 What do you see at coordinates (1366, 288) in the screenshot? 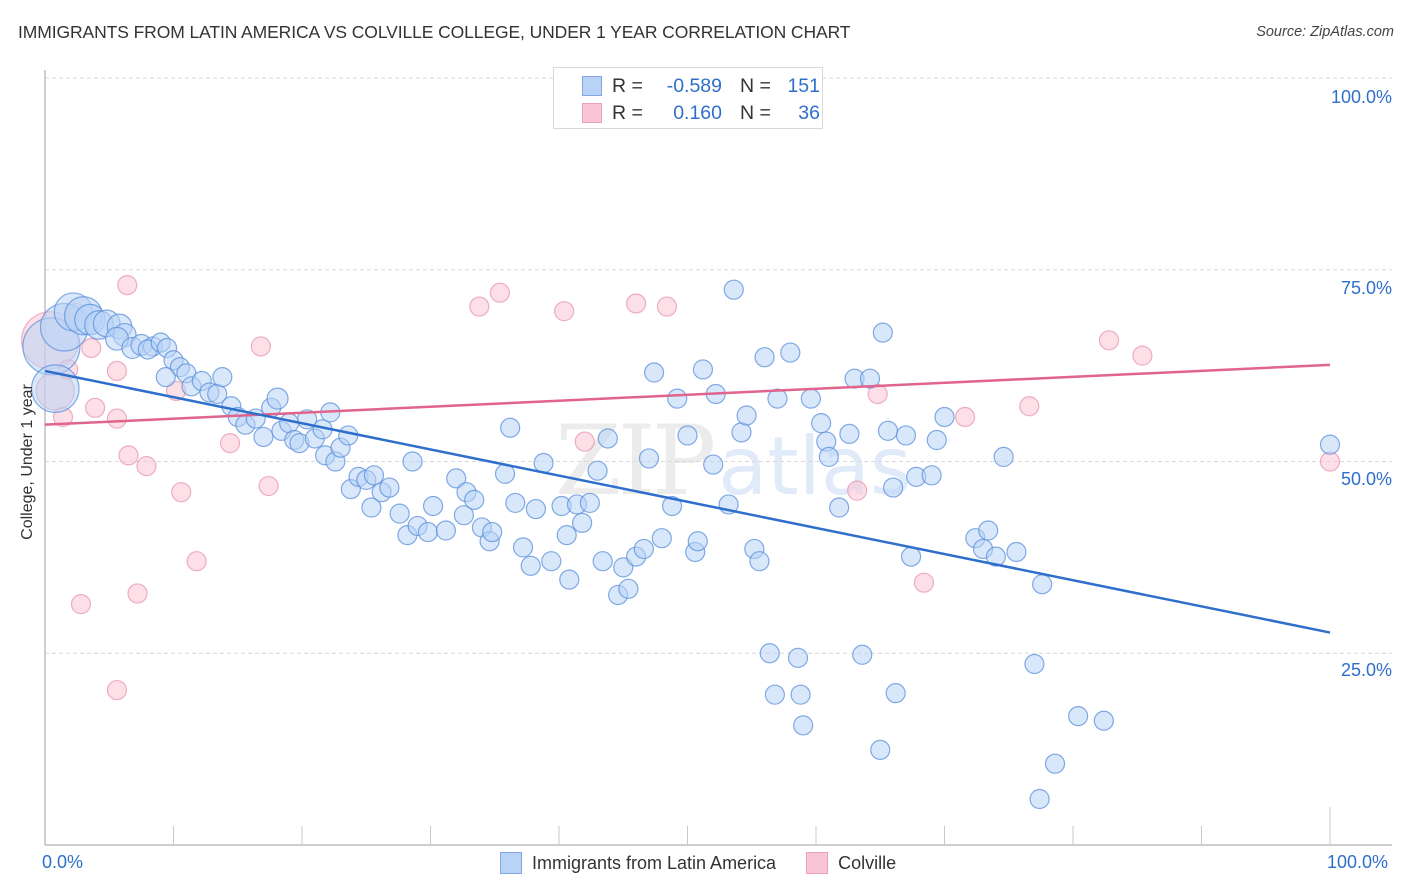
I see `y-tick-label: 75.0%` at bounding box center [1366, 288].